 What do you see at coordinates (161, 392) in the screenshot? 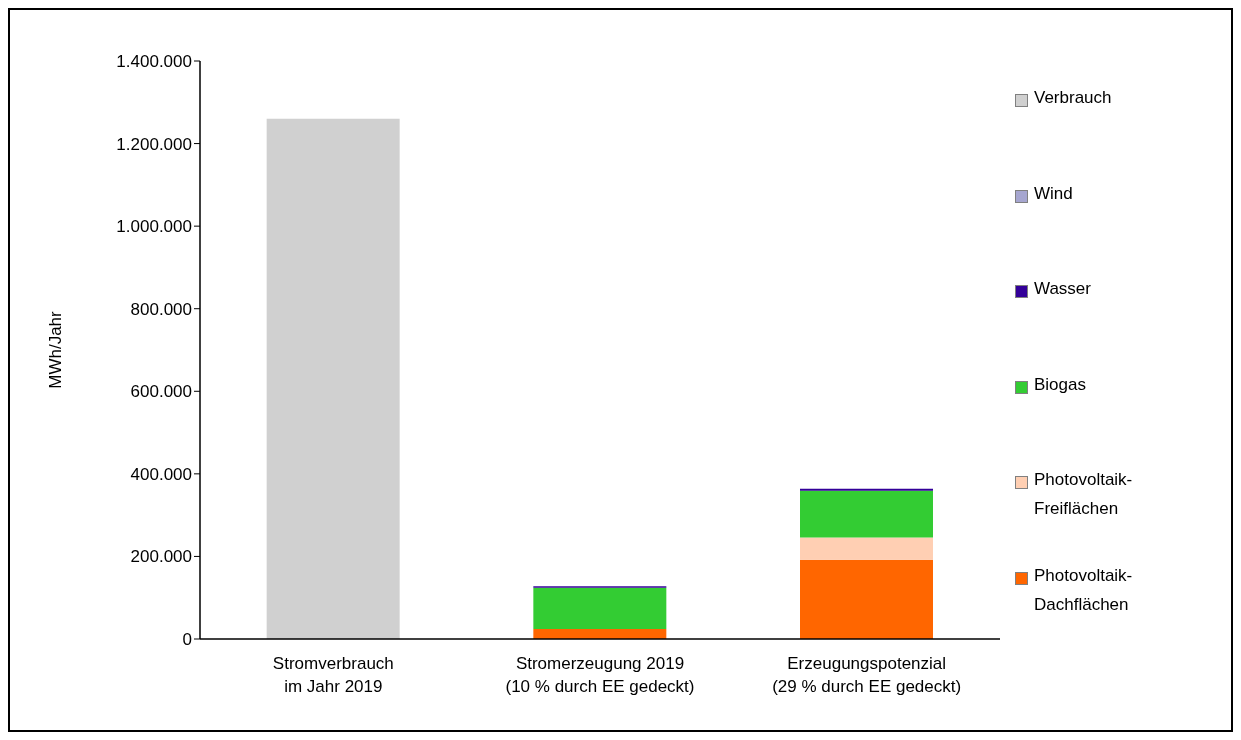
I see `y-tick-label: 600.000` at bounding box center [161, 392].